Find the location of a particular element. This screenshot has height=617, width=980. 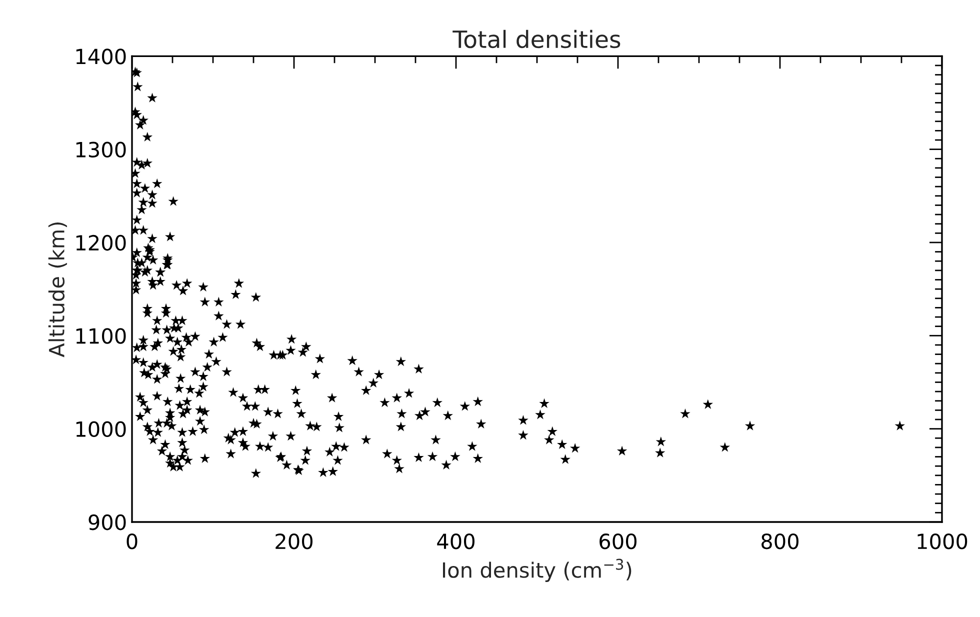

x-tick-label: 1000 is located at coordinates (943, 541).